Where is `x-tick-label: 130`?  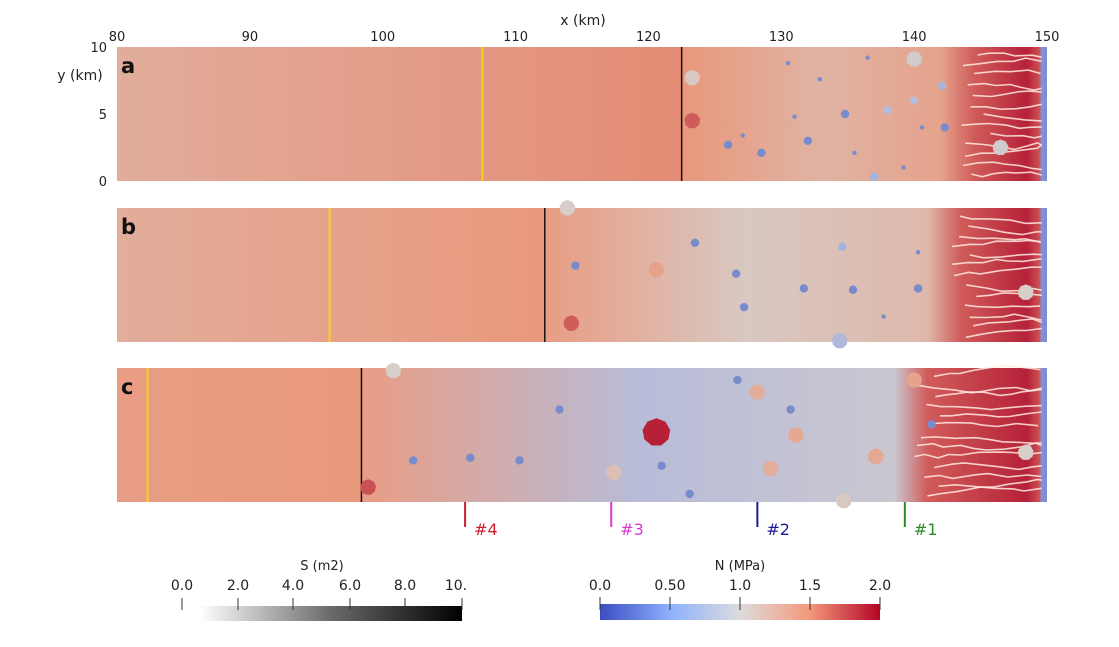
x-tick-label: 130 is located at coordinates (781, 37).